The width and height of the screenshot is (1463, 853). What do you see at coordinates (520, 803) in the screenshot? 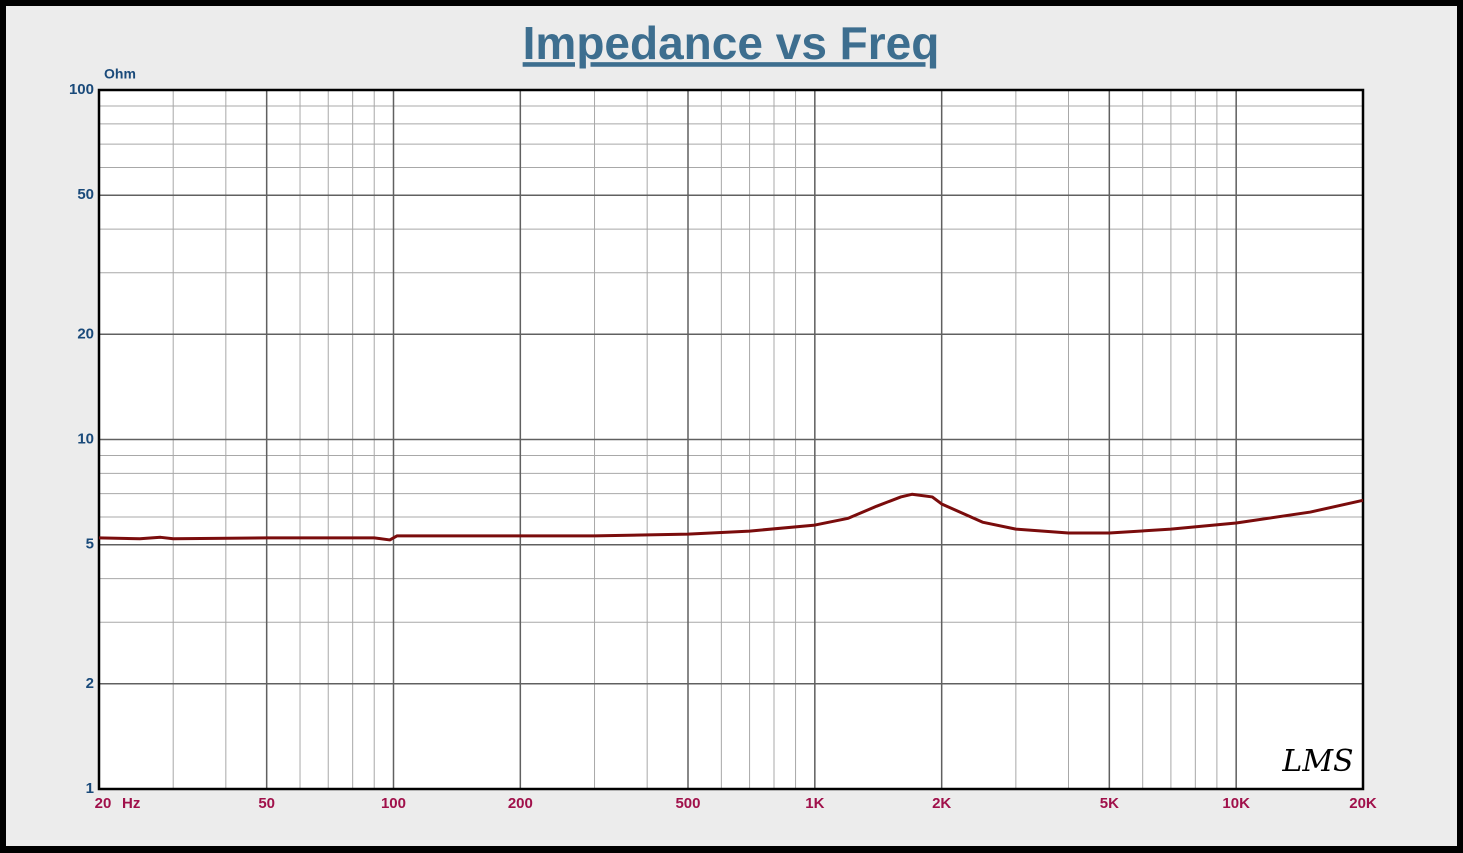
I see `x-tick-label: 200` at bounding box center [520, 803].